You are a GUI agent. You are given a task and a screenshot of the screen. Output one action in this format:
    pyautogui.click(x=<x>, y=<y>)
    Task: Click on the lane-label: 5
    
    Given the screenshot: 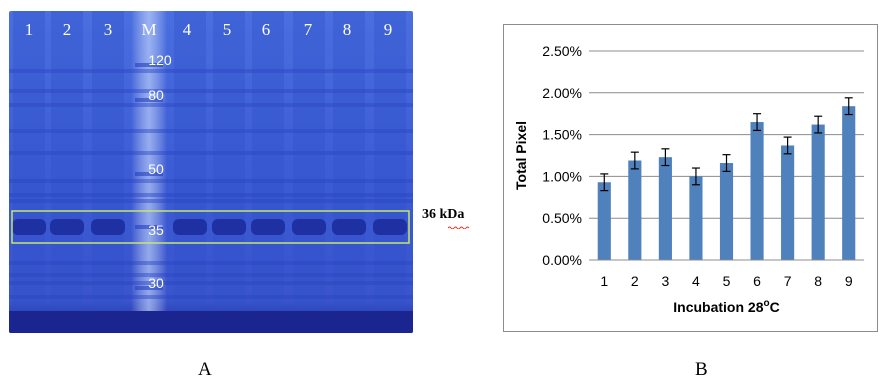 What is the action you would take?
    pyautogui.click(x=227, y=29)
    